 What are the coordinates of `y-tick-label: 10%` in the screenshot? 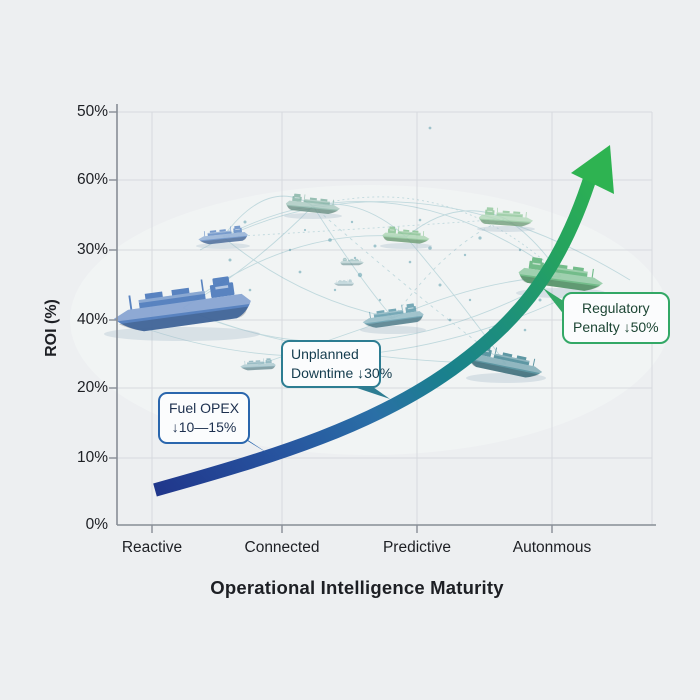 It's located at (92, 457).